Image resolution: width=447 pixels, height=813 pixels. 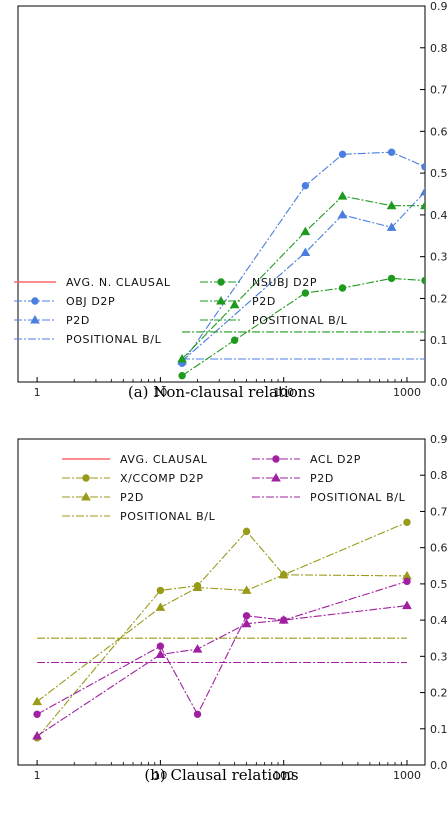 I want to click on series-acl-d2p, so click(x=222, y=647).